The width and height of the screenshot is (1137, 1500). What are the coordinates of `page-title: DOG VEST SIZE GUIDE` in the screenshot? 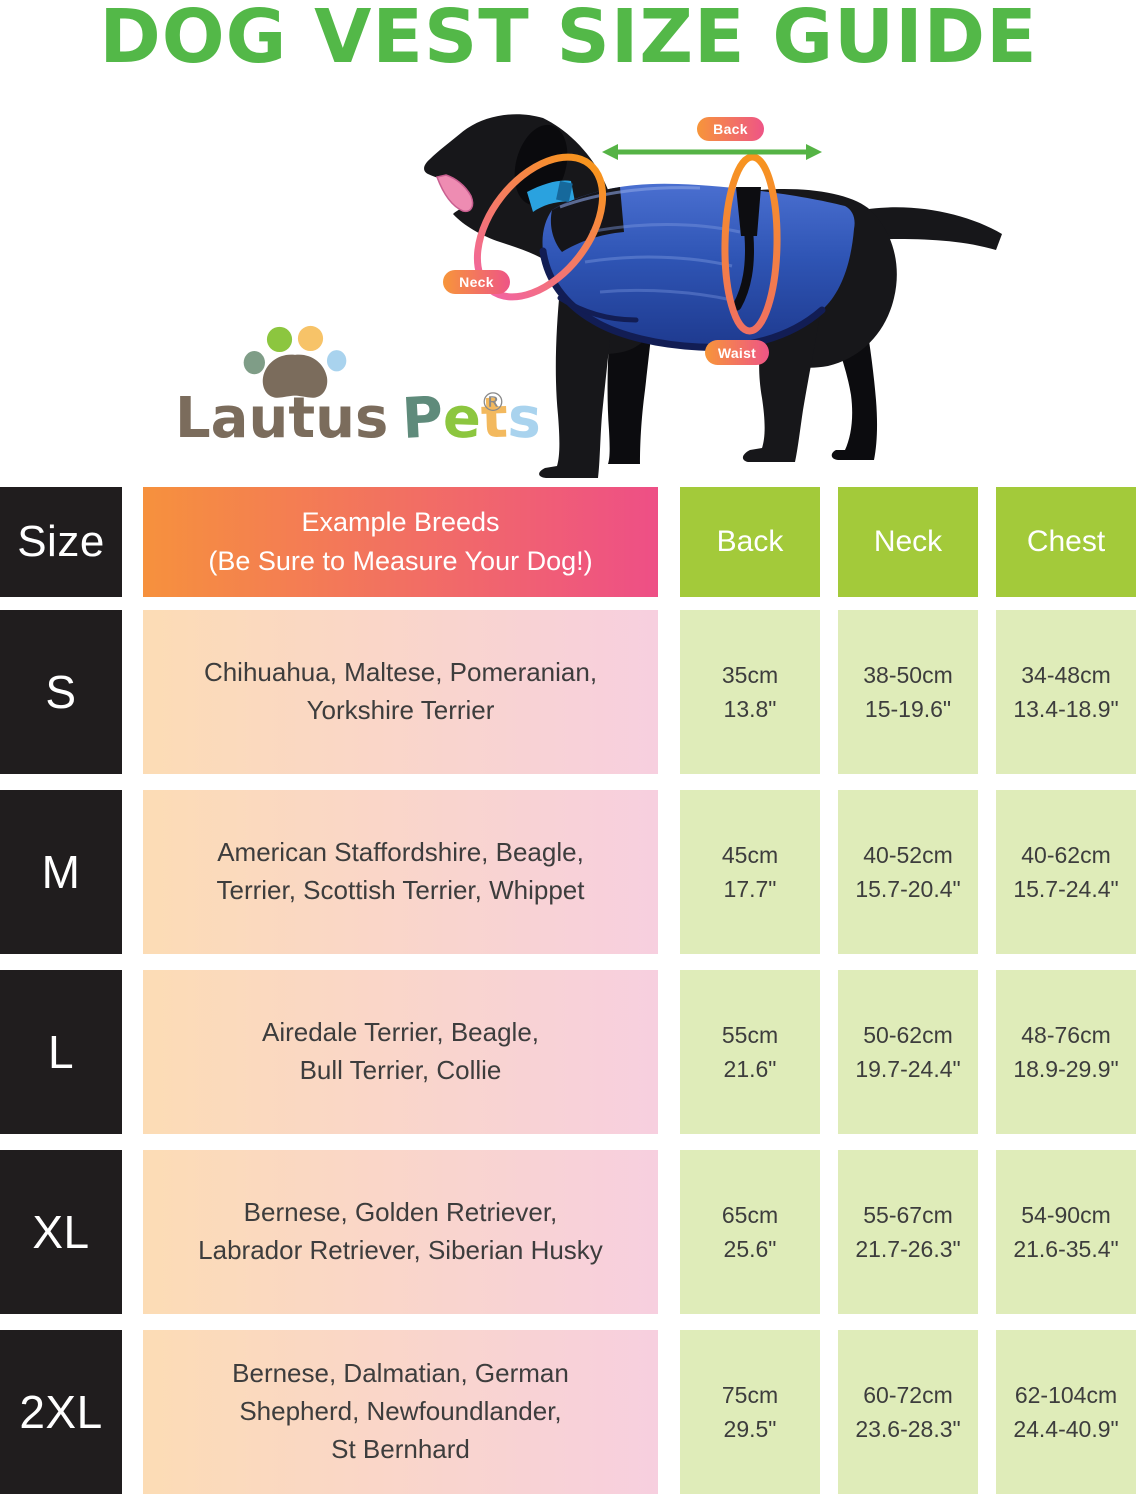 It's located at (568, 40).